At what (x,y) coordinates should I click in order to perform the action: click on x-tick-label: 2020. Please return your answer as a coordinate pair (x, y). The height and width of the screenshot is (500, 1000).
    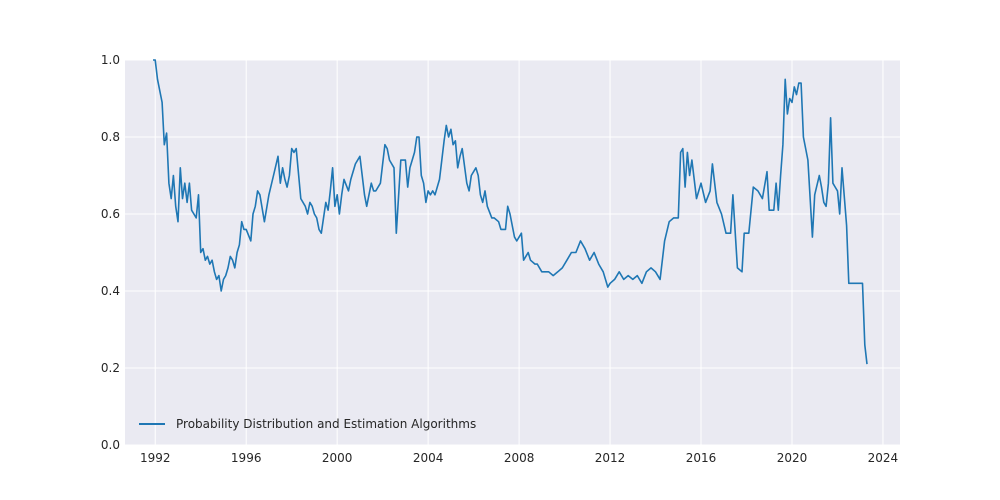
    Looking at the image, I should click on (792, 458).